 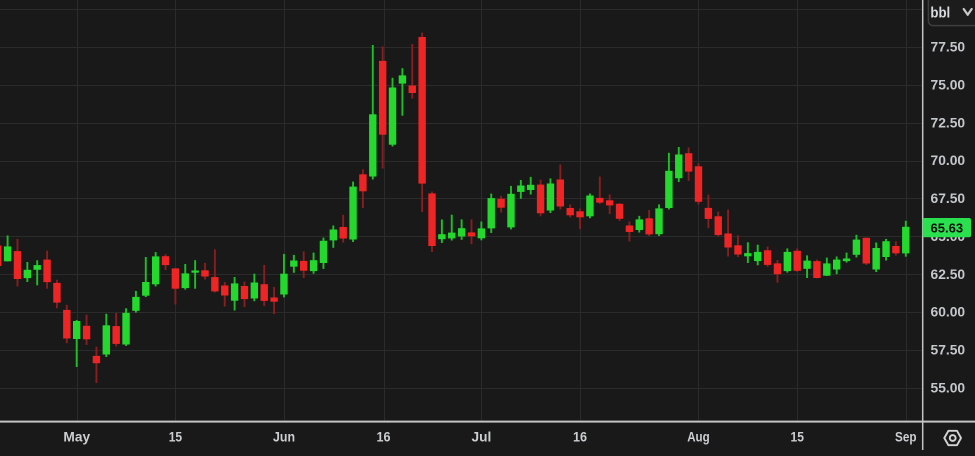 I want to click on svg-text: 60.00, so click(x=948, y=312).